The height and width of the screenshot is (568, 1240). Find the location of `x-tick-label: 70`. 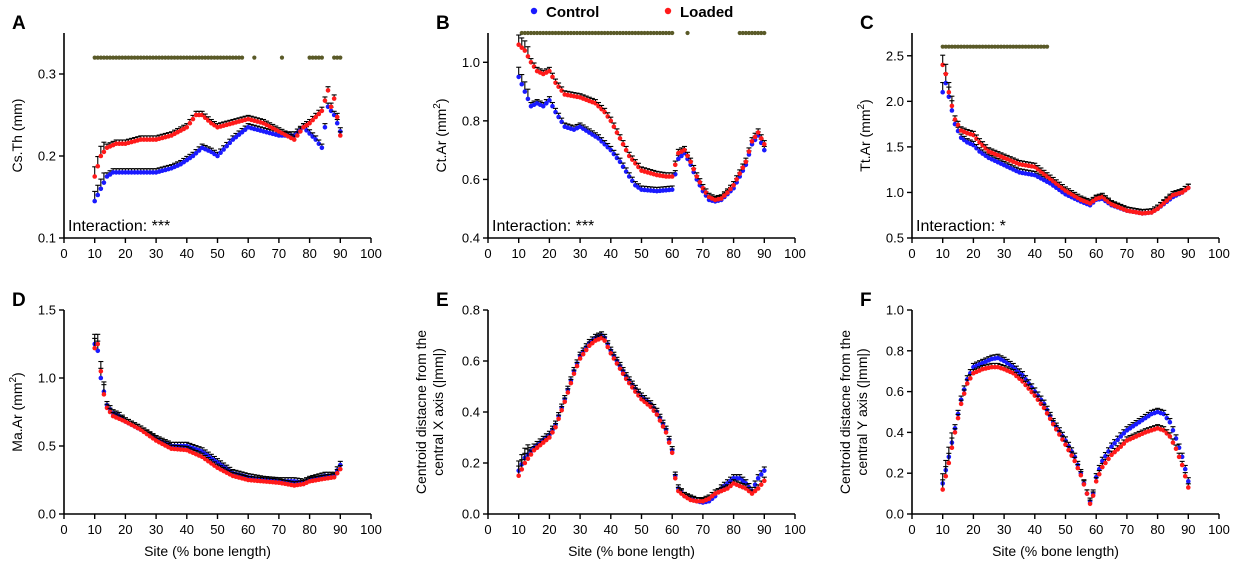

x-tick-label: 70 is located at coordinates (703, 253).